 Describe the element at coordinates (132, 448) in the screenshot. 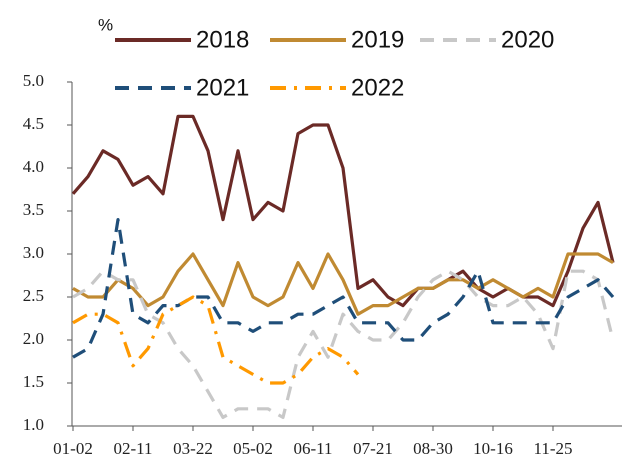

I see `x-tick-label: 02-11` at that location.